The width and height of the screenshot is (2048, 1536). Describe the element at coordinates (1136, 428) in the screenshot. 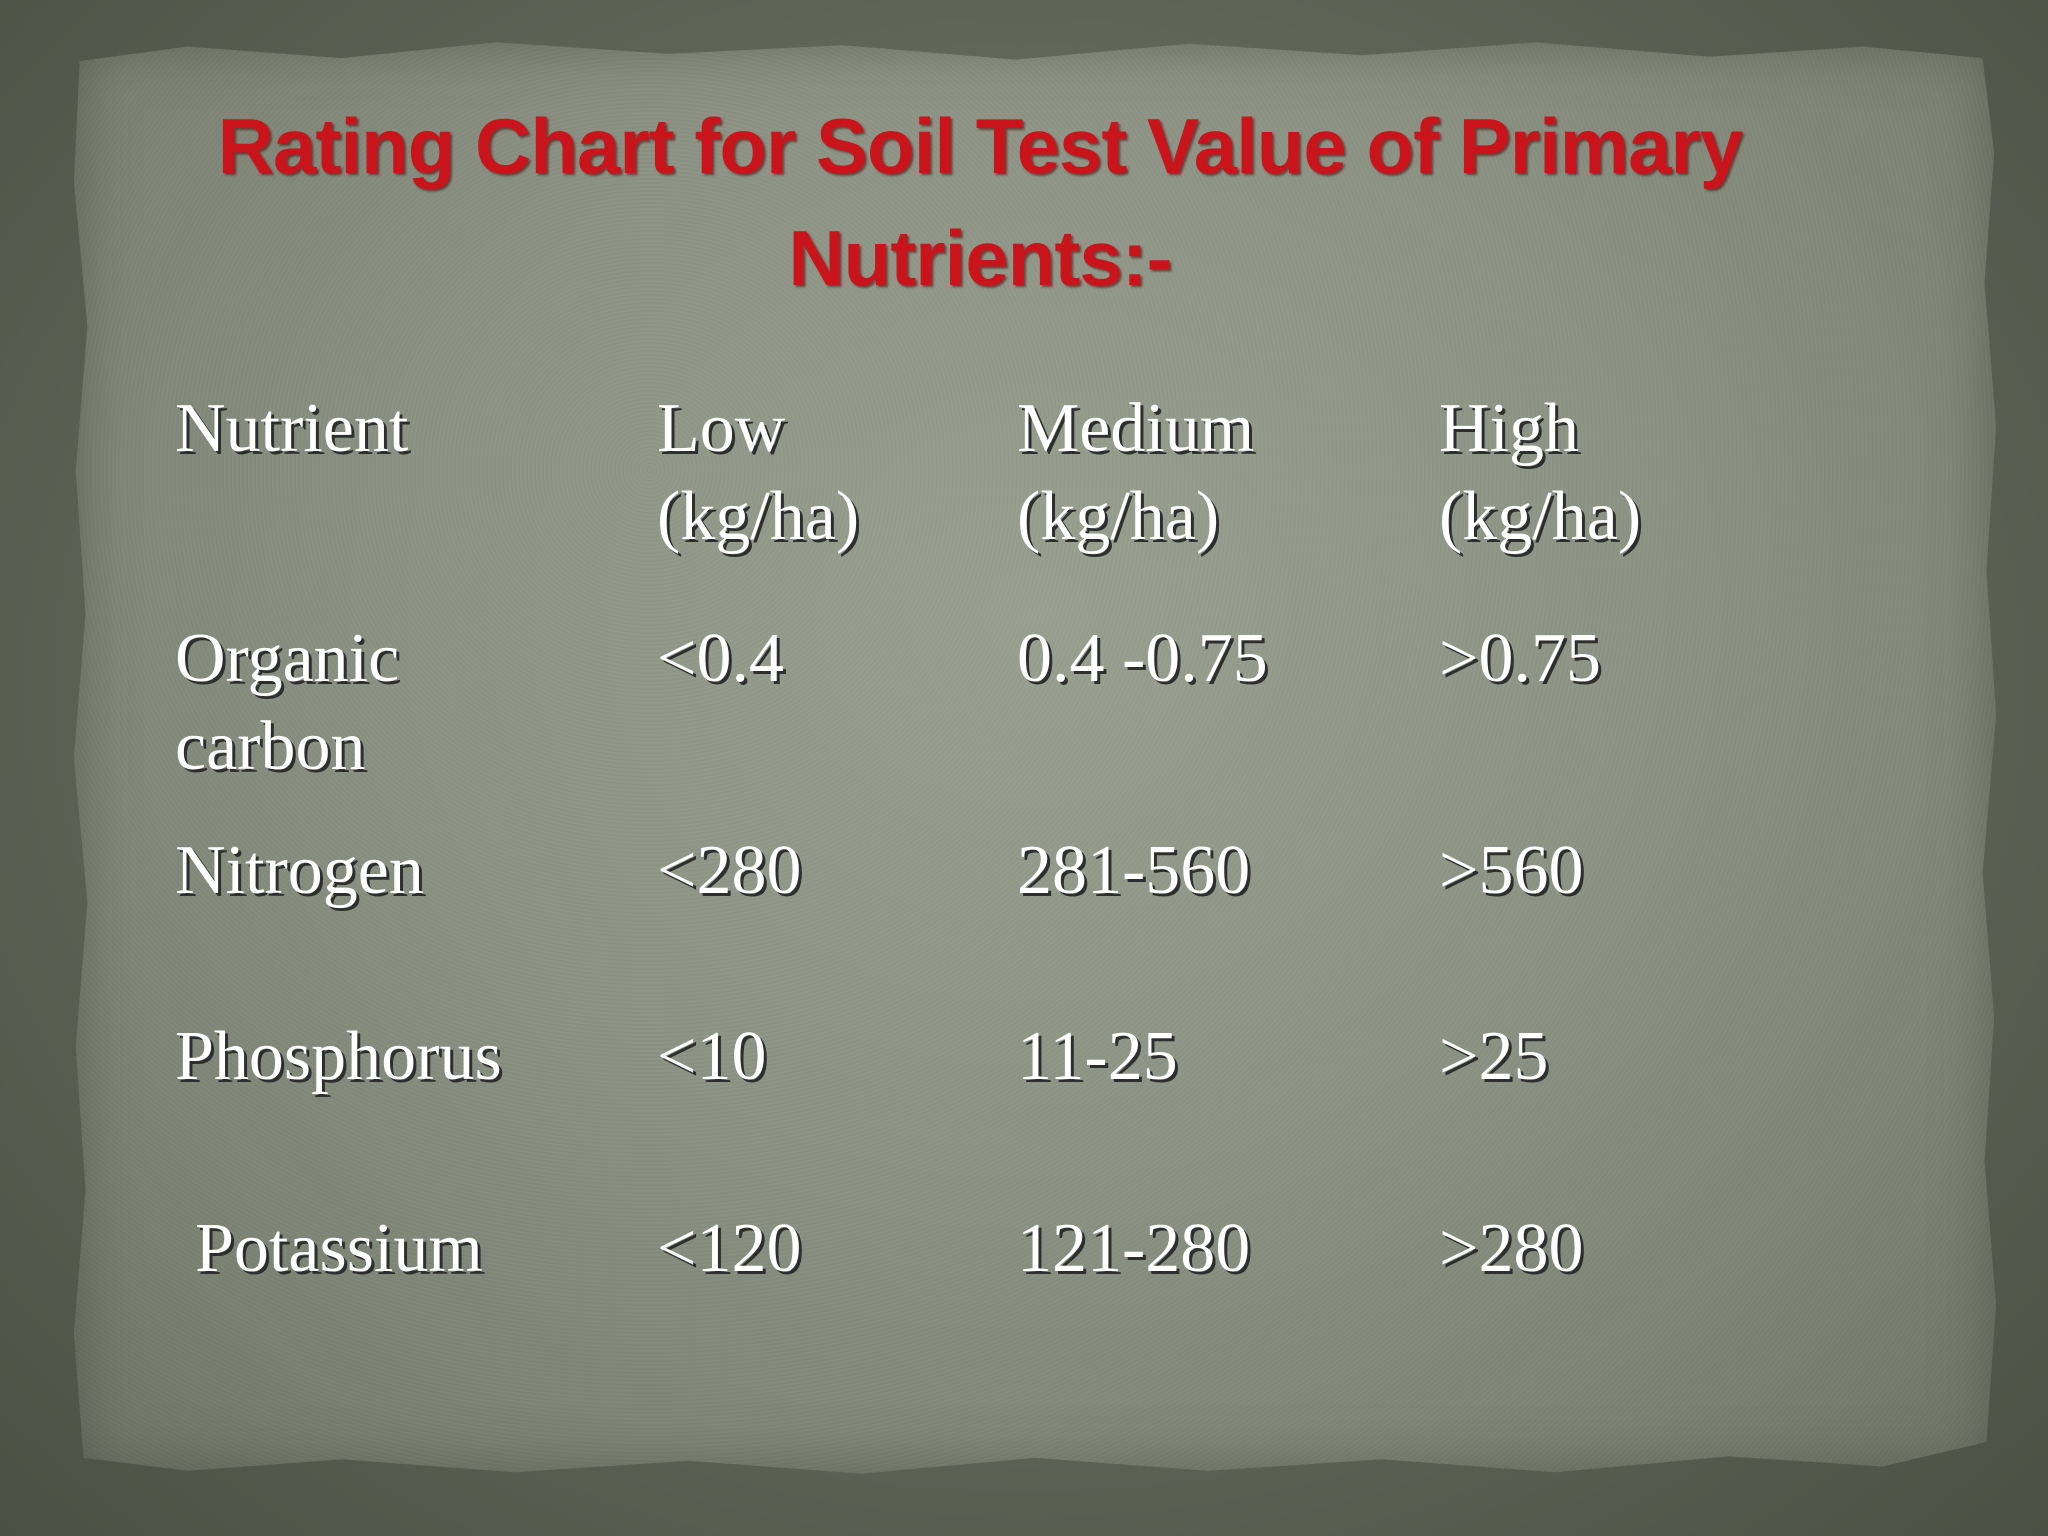

I see `header-medium-label: Medium` at that location.